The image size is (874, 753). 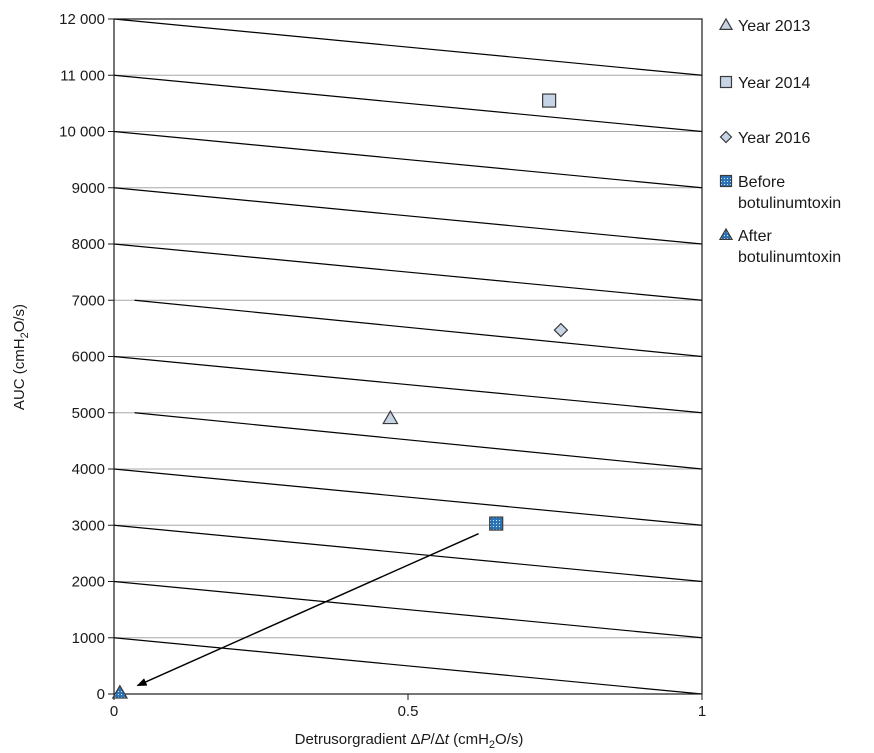 I want to click on y-tick-label: 1000, so click(x=88, y=638).